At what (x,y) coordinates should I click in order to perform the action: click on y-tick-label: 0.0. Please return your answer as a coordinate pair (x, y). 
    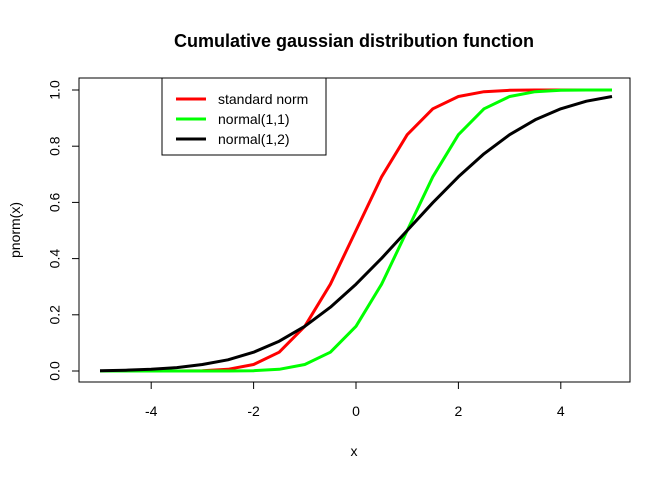
    Looking at the image, I should click on (55, 371).